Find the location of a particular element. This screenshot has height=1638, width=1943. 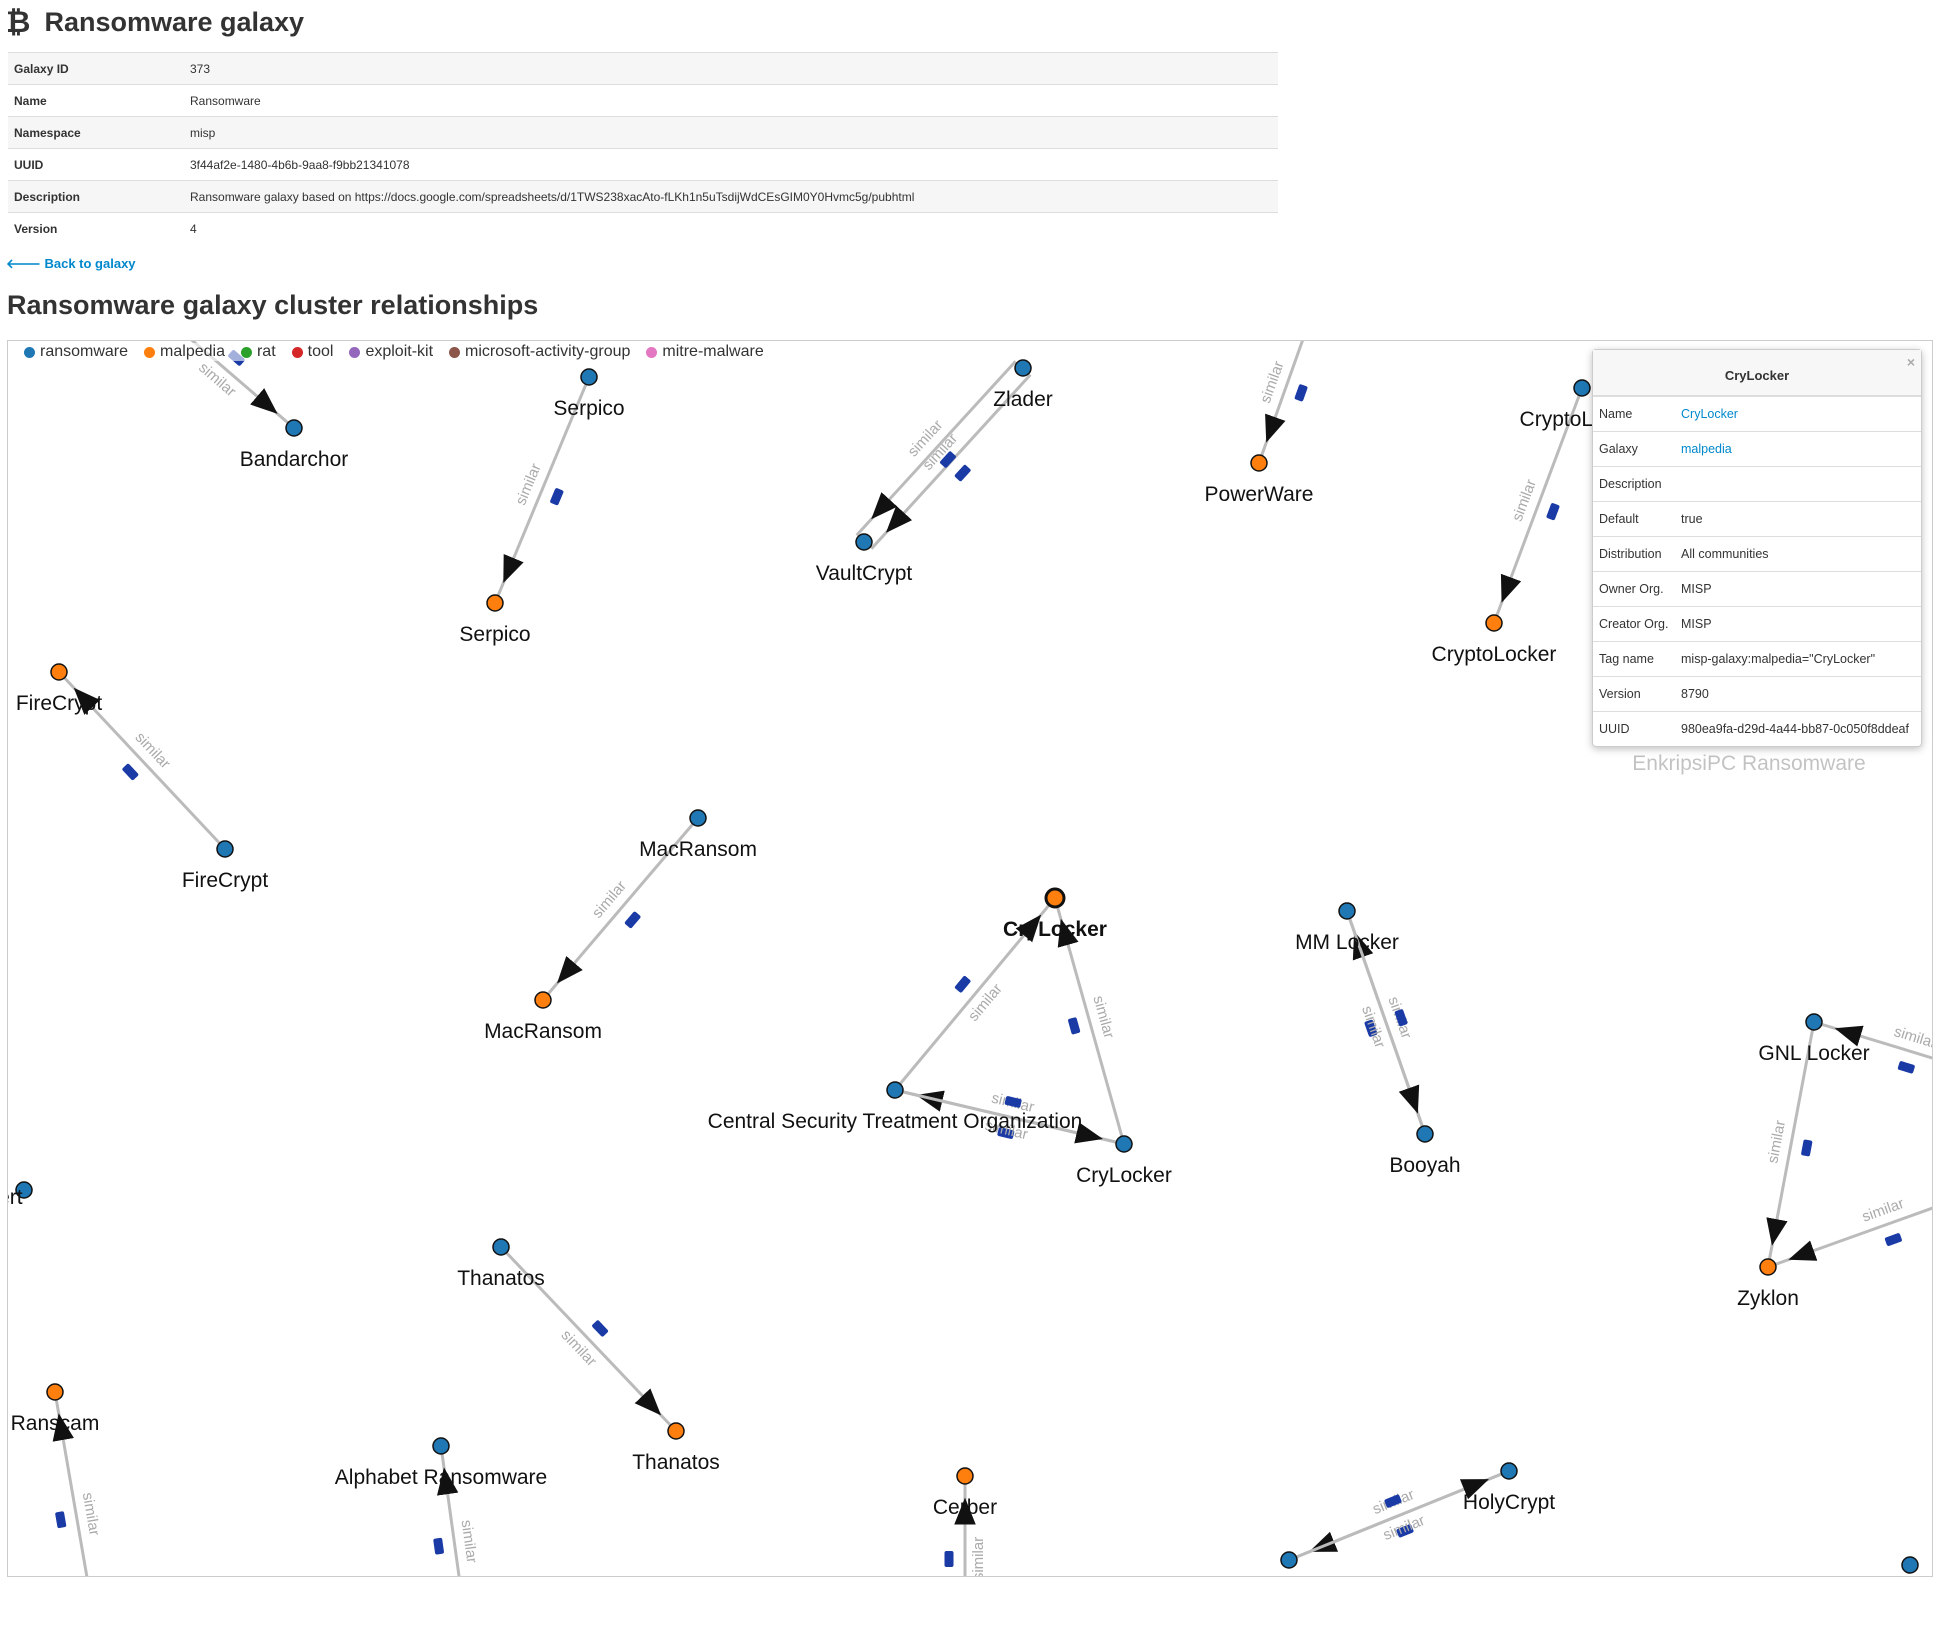

popover-value is located at coordinates (1798, 484).